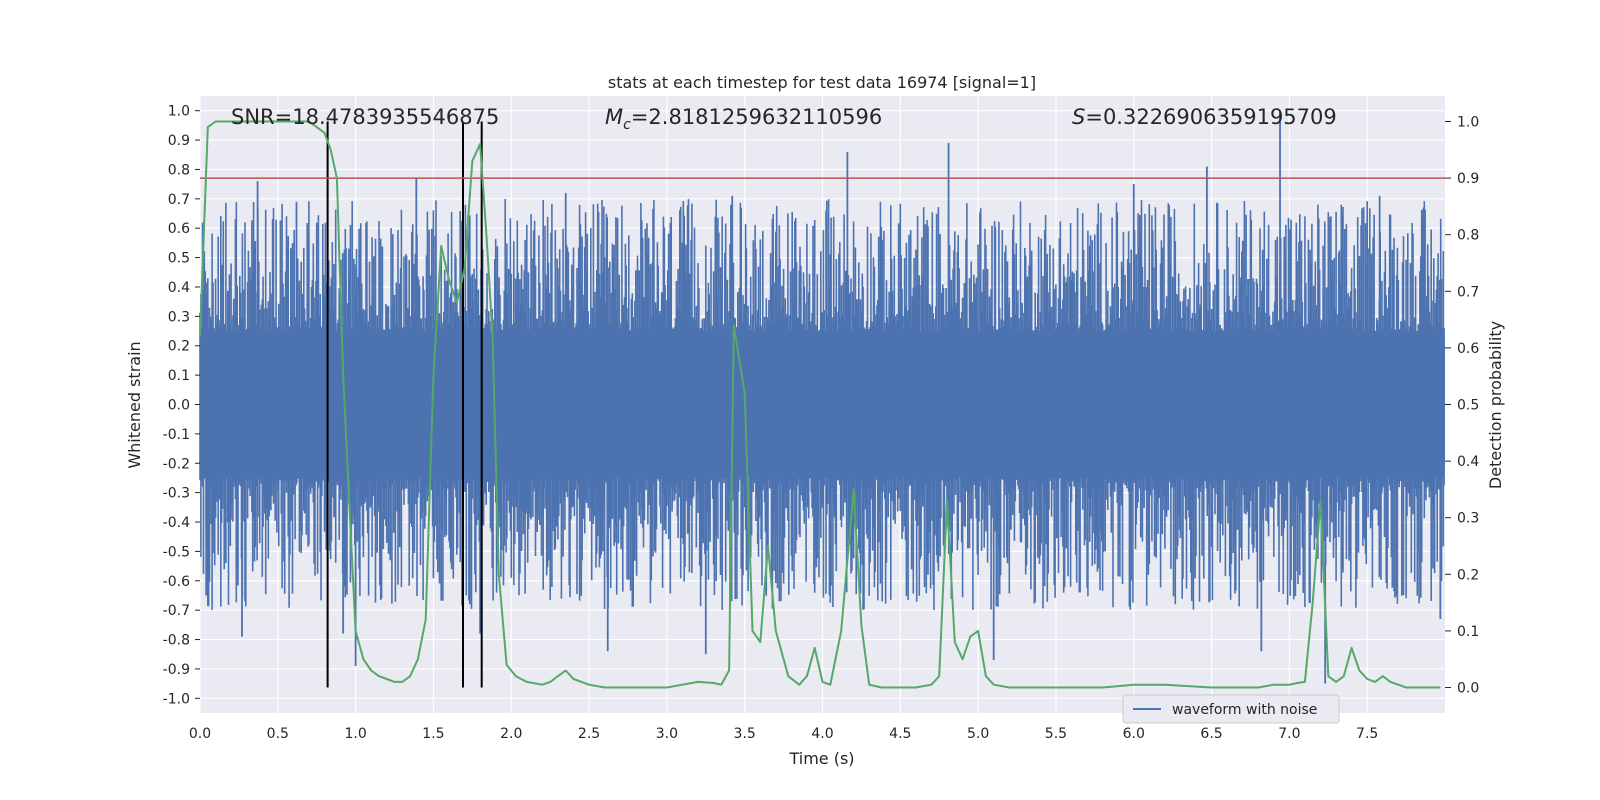 The width and height of the screenshot is (1600, 800). What do you see at coordinates (179, 376) in the screenshot?
I see `y-left-tick-label: 0.1` at bounding box center [179, 376].